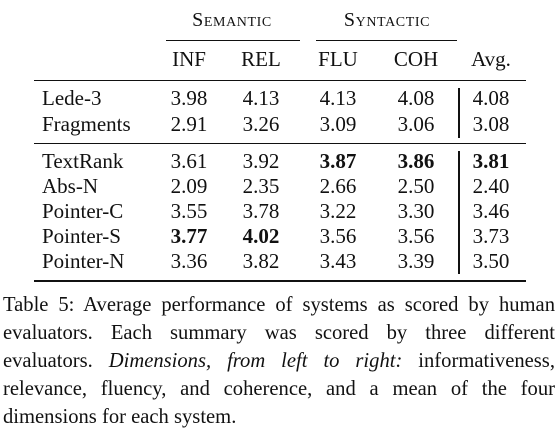 This screenshot has width=560, height=438. What do you see at coordinates (189, 124) in the screenshot?
I see `table-cell: 2.91` at bounding box center [189, 124].